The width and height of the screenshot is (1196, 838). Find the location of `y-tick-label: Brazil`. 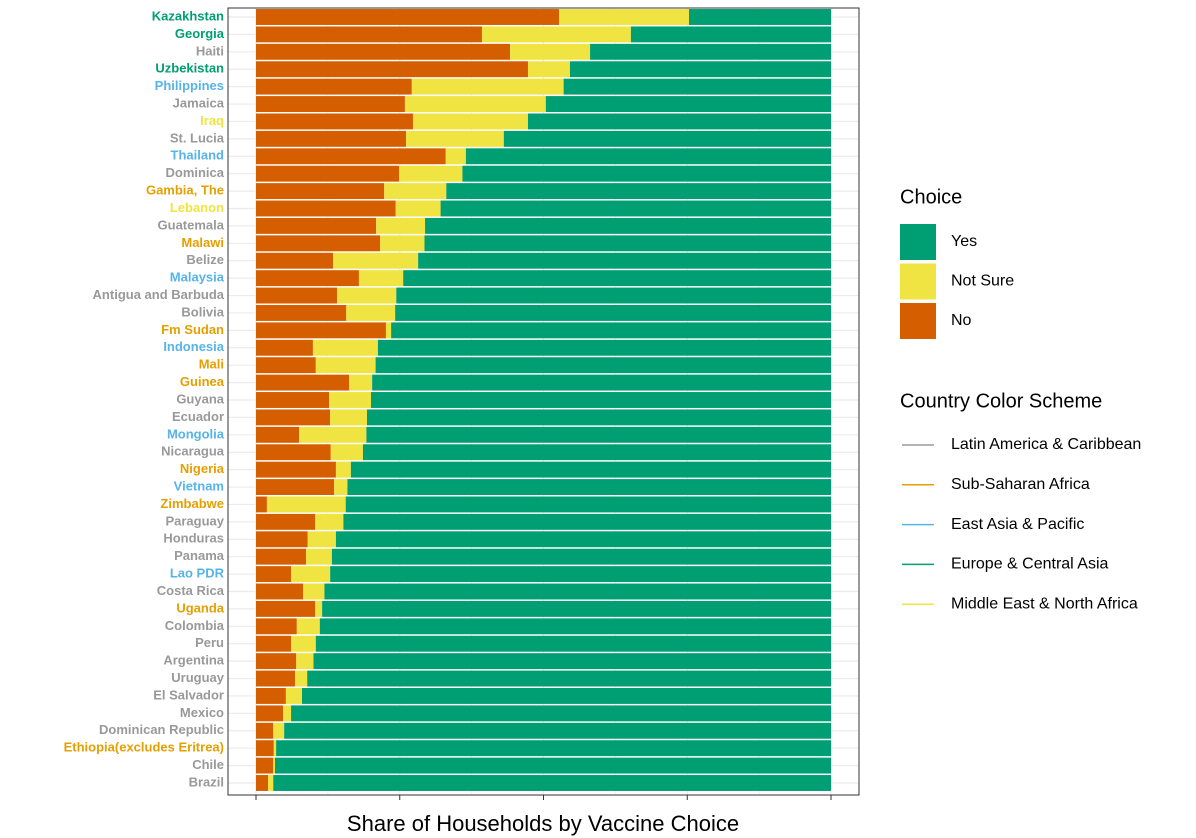

y-tick-label: Brazil is located at coordinates (206, 781).